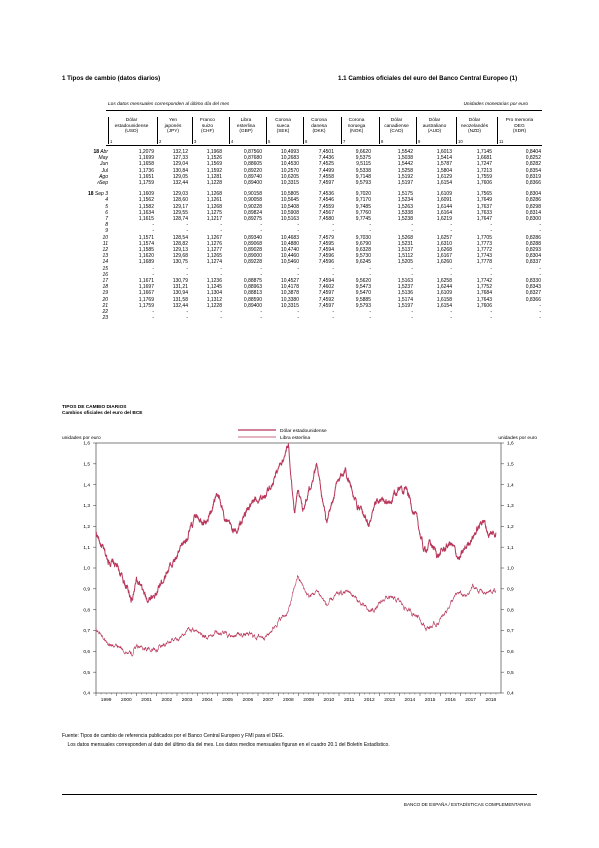 The height and width of the screenshot is (848, 599). I want to click on row-label: 20, so click(84, 300).